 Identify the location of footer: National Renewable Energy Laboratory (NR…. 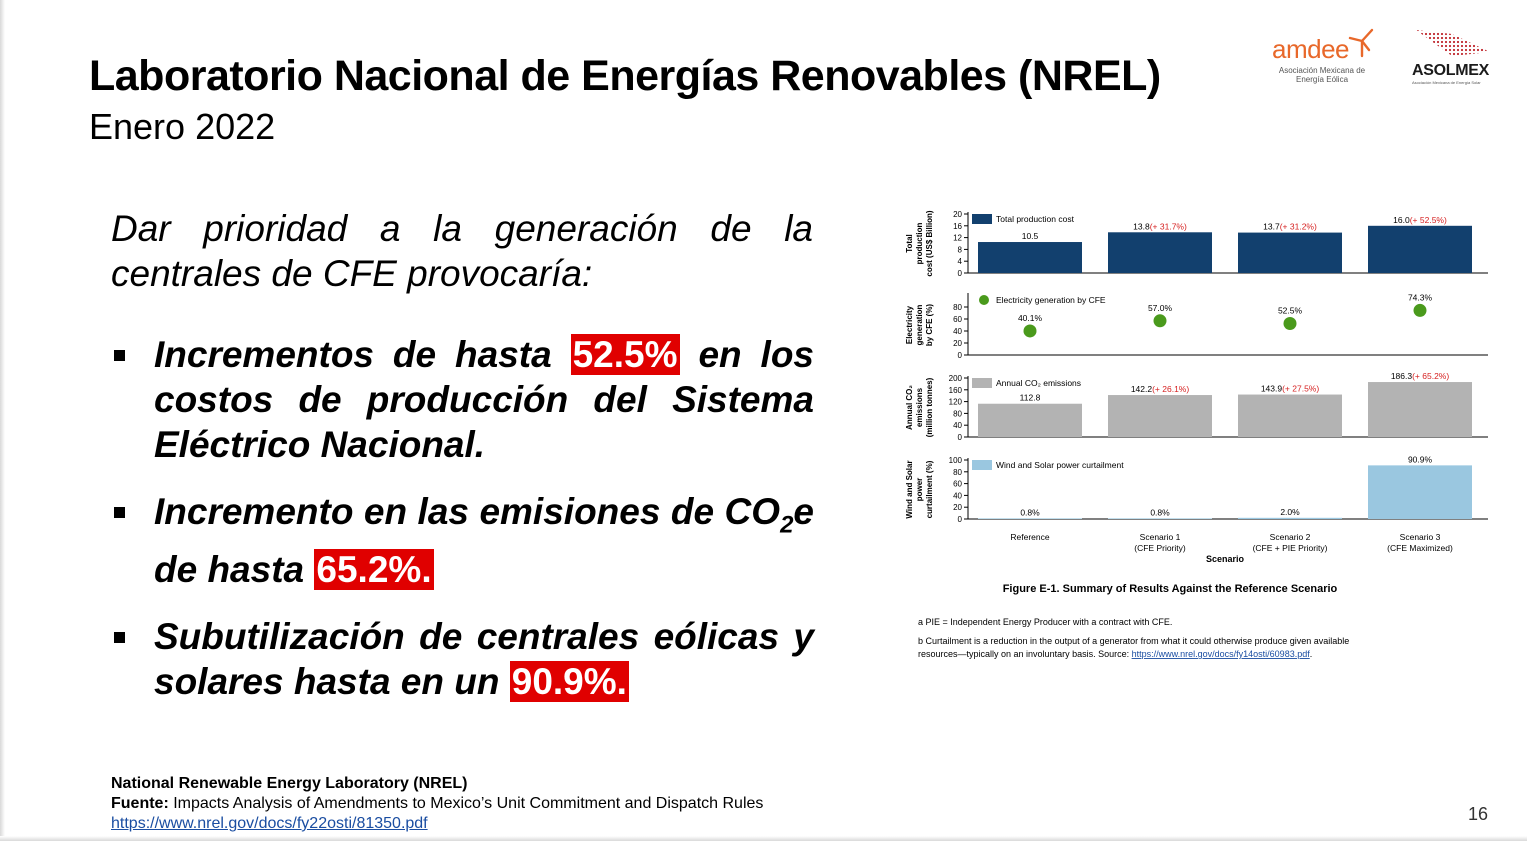
(437, 804).